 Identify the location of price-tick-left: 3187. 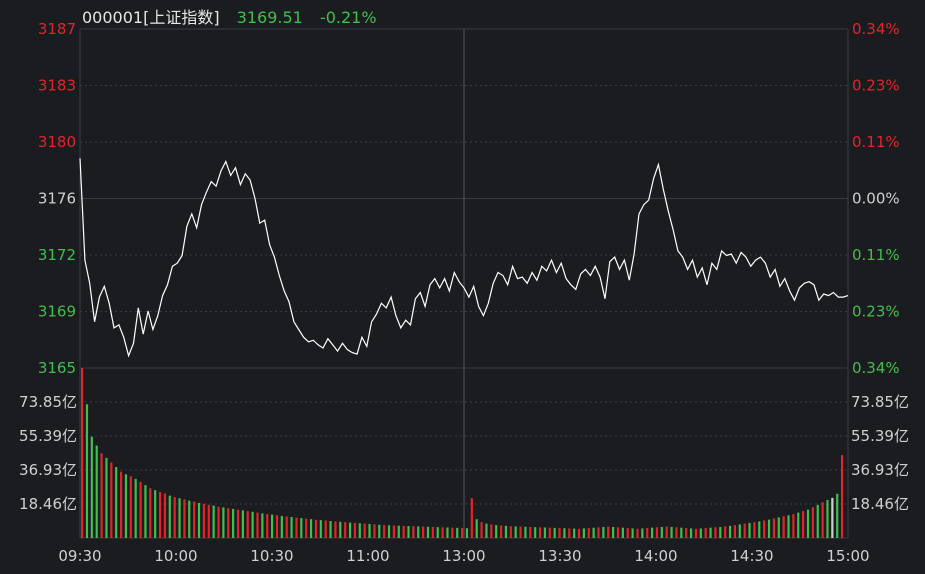
(57, 29).